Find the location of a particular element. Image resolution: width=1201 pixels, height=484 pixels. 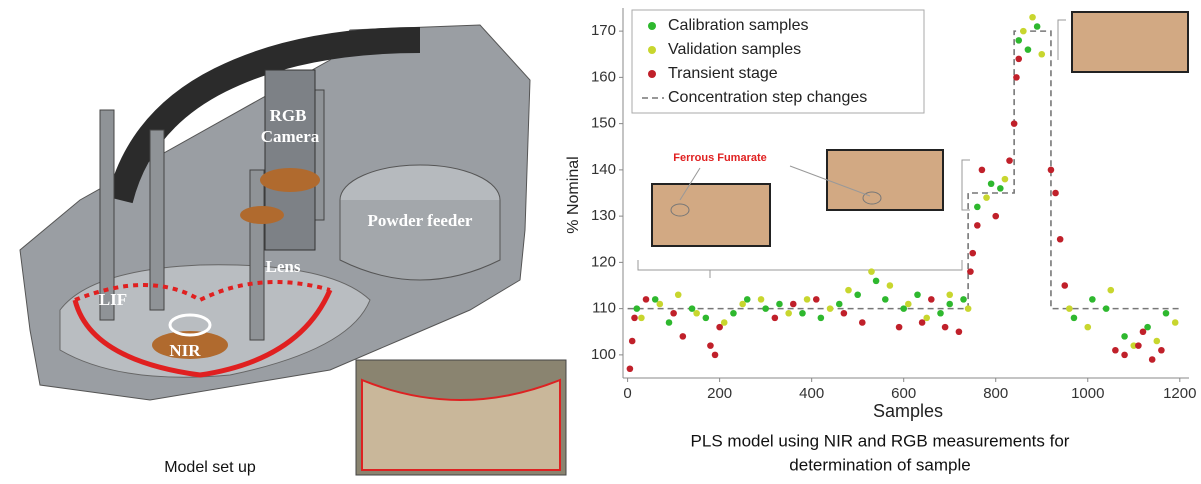

y-axis-label: % Nominal is located at coordinates (573, 194).